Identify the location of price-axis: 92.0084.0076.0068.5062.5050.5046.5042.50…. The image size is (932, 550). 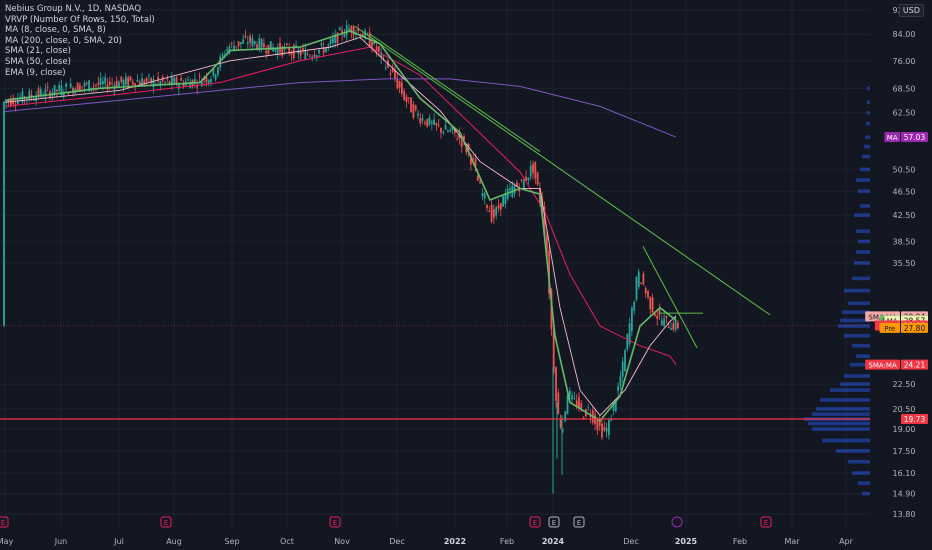
(896, 262).